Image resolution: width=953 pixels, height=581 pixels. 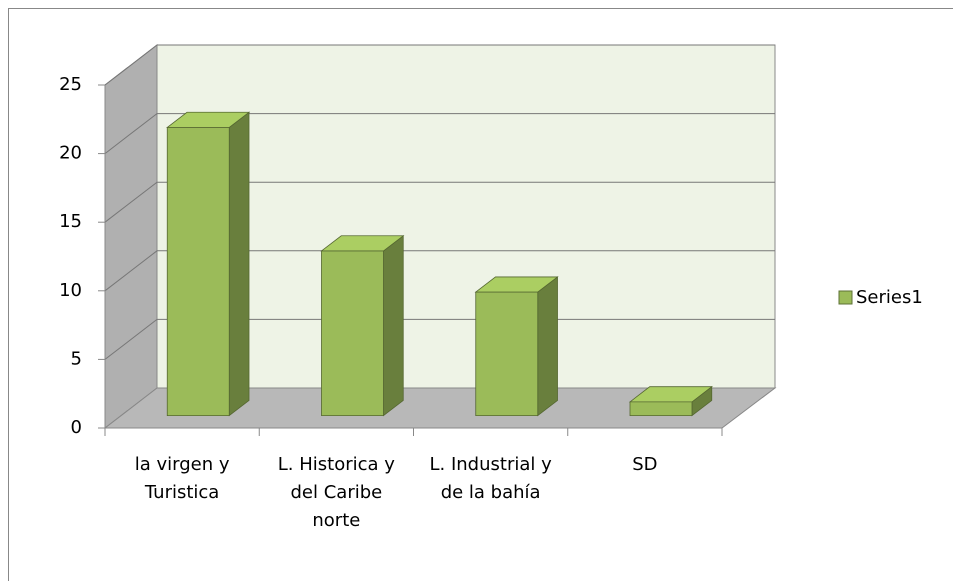 I want to click on x-tick-label: L. Industrial y de la bahía, so click(x=490, y=478).